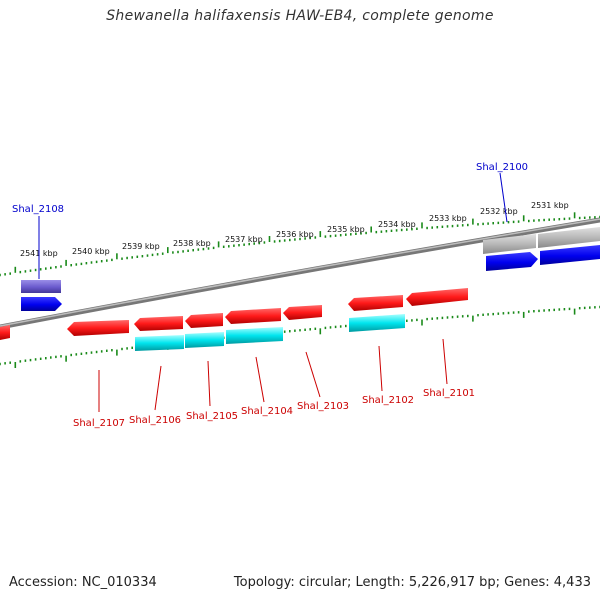 The image size is (600, 600). What do you see at coordinates (99, 423) in the screenshot?
I see `label-shal-2107: Shal_2107` at bounding box center [99, 423].